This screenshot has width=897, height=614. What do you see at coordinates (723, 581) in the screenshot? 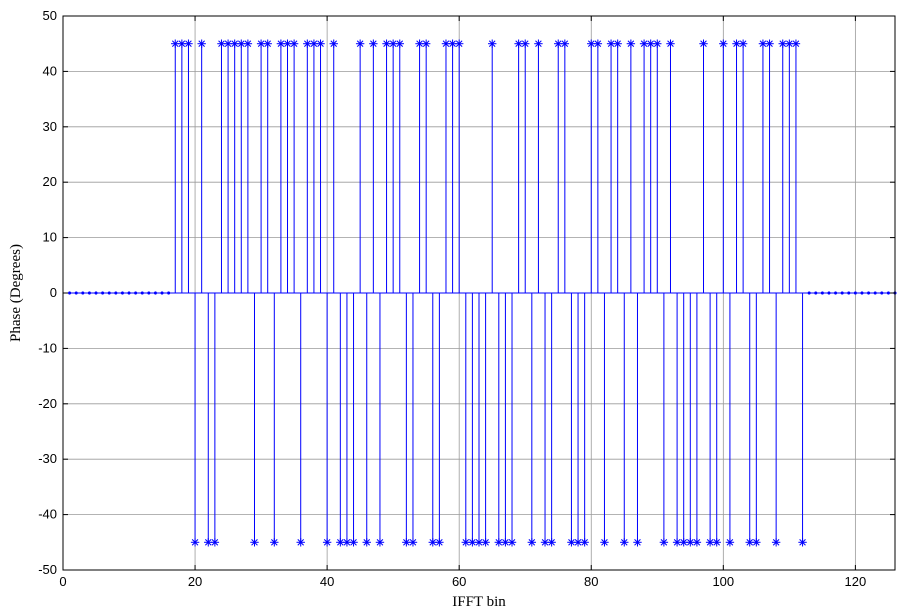
I see `x-tick-label: 100` at bounding box center [723, 581].